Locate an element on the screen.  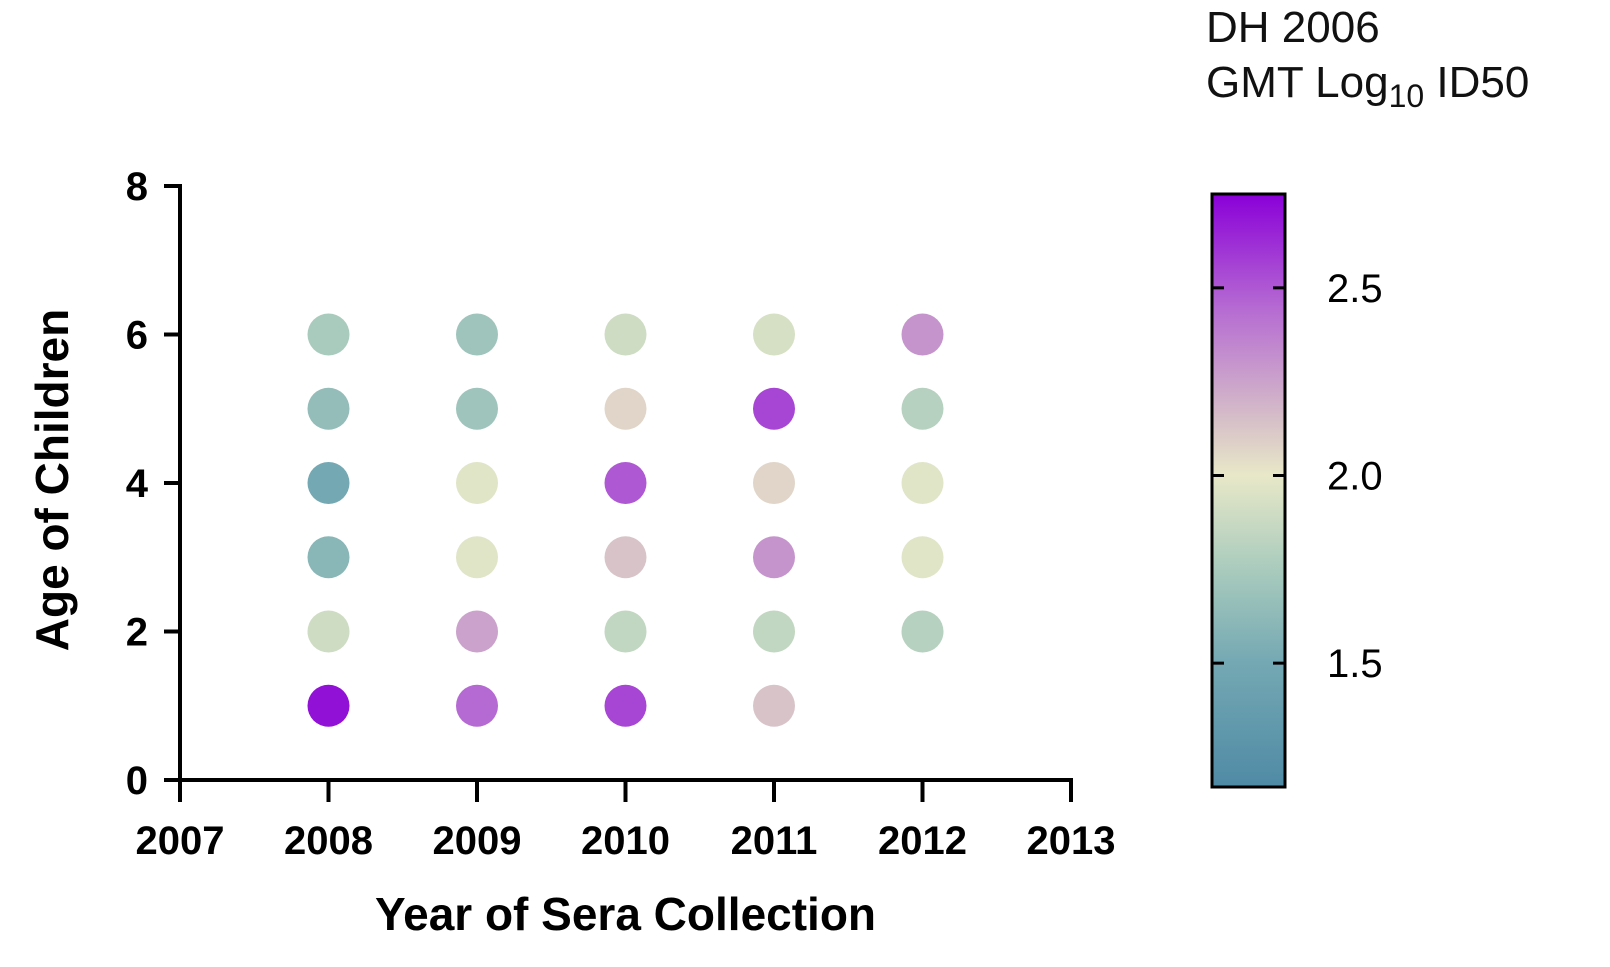
colorbar-title-prefix: GMT Log is located at coordinates (1297, 82).